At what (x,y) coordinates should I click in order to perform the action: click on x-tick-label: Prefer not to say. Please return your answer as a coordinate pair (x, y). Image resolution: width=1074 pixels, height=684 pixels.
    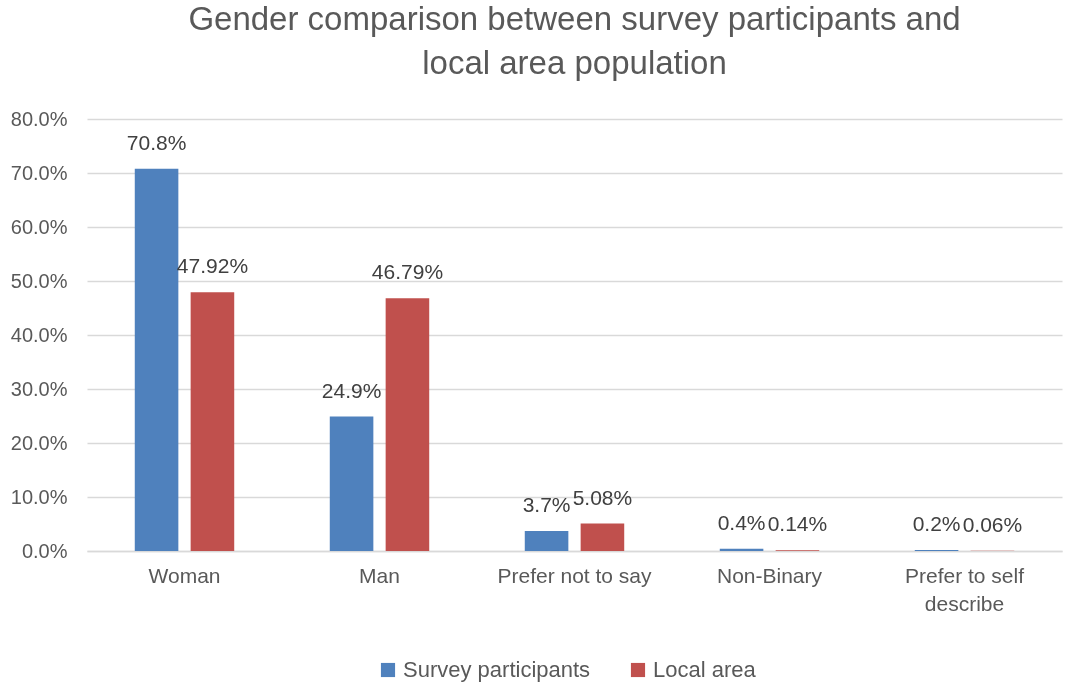
    Looking at the image, I should click on (575, 575).